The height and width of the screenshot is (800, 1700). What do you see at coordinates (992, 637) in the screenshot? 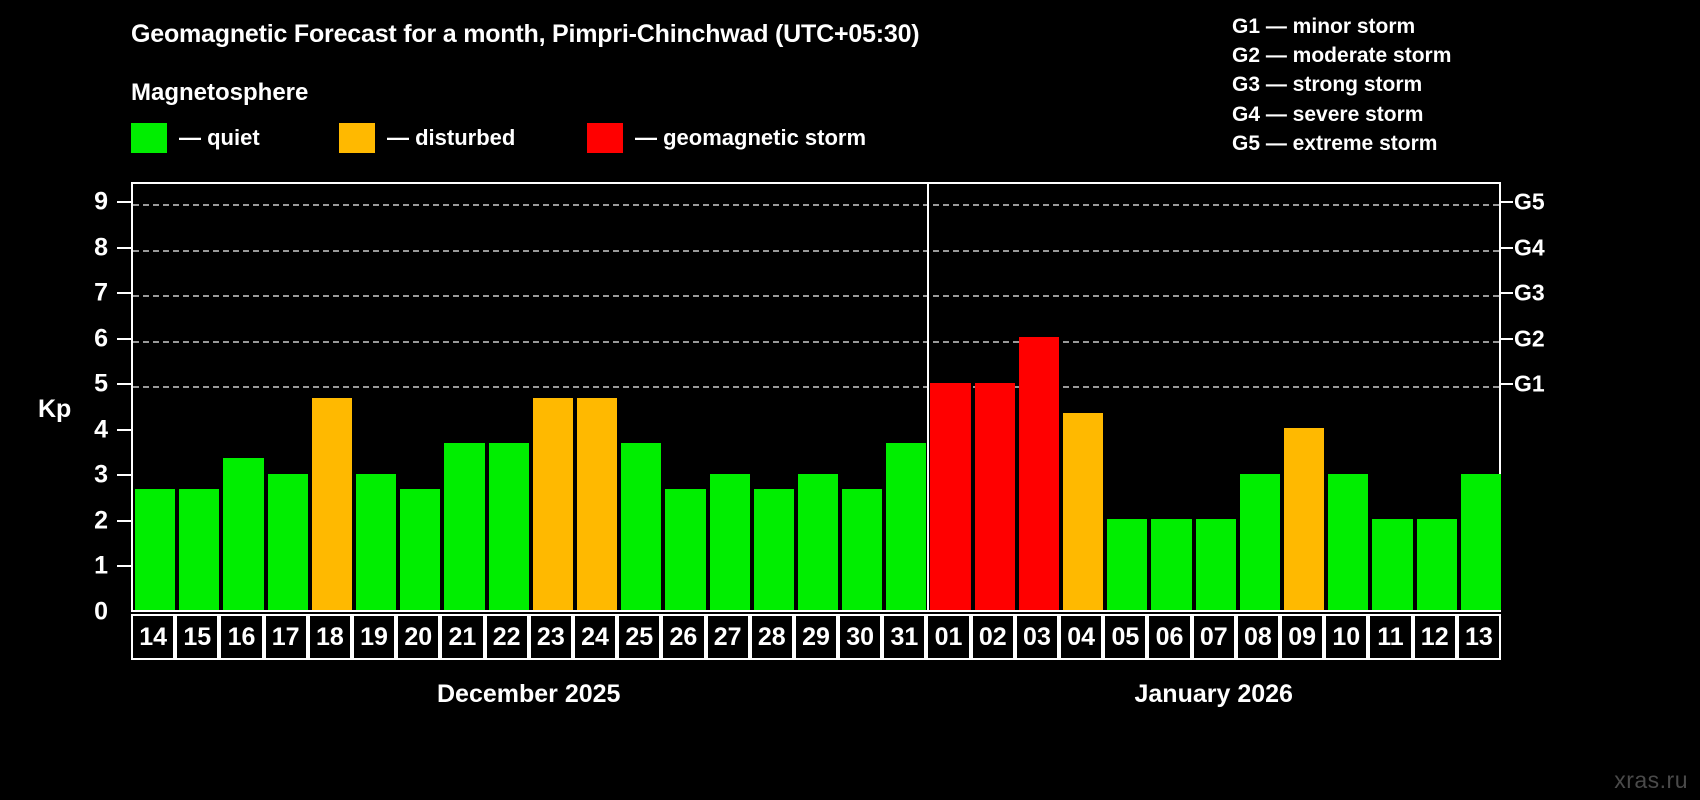
I see `day-label-02: 02` at bounding box center [992, 637].